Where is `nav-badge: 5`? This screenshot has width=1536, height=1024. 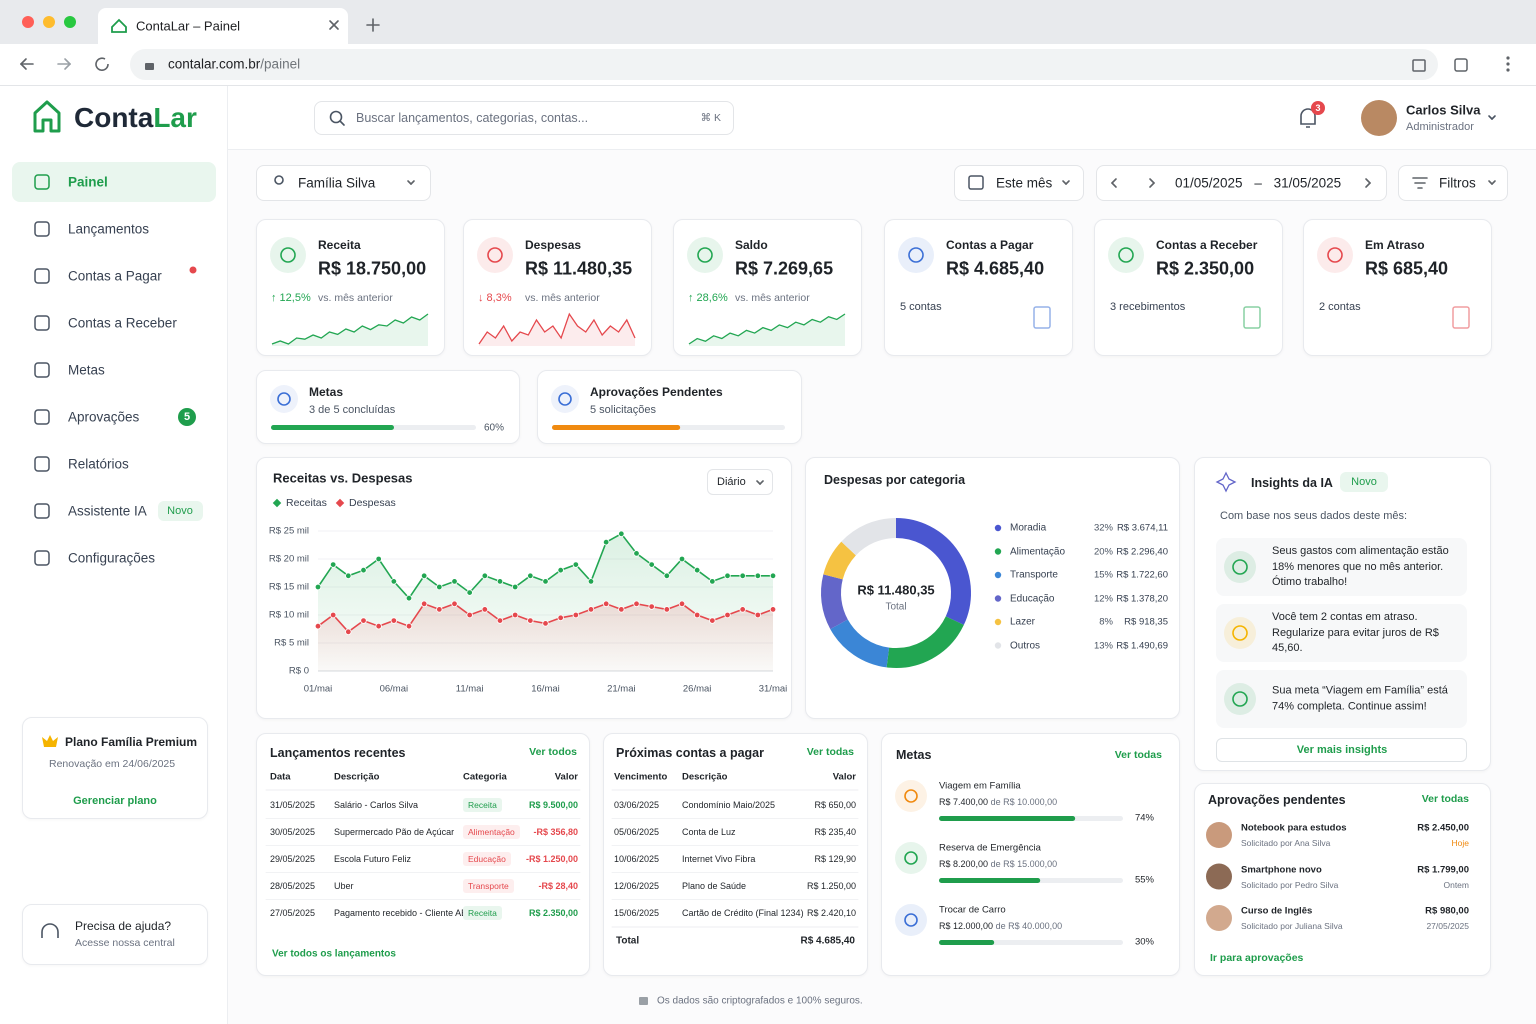
nav-badge: 5 is located at coordinates (187, 417).